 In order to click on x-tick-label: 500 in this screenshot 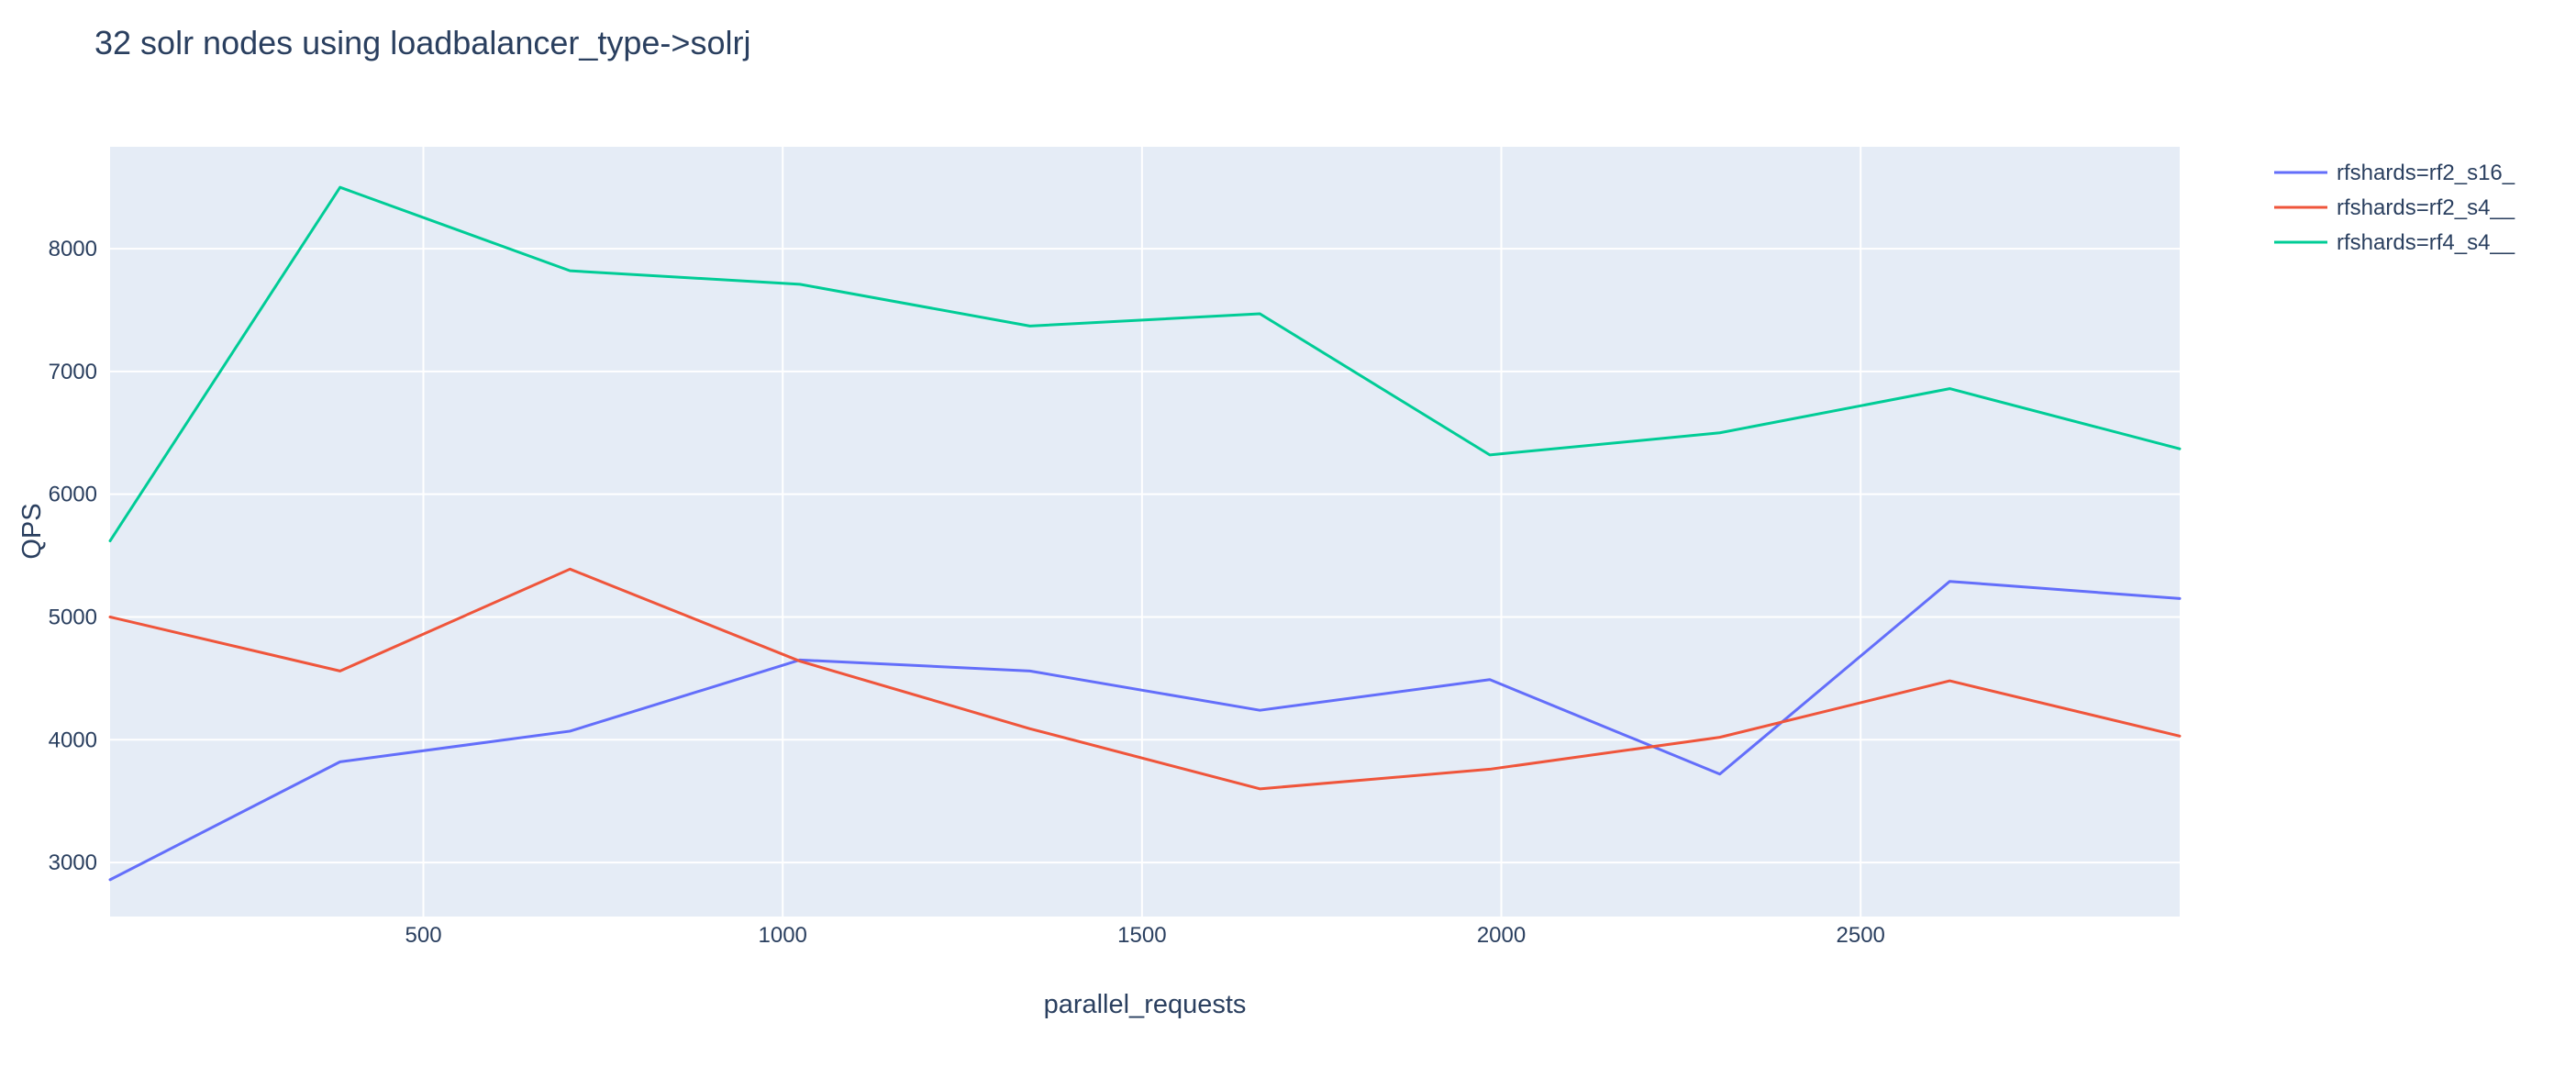, I will do `click(423, 936)`.